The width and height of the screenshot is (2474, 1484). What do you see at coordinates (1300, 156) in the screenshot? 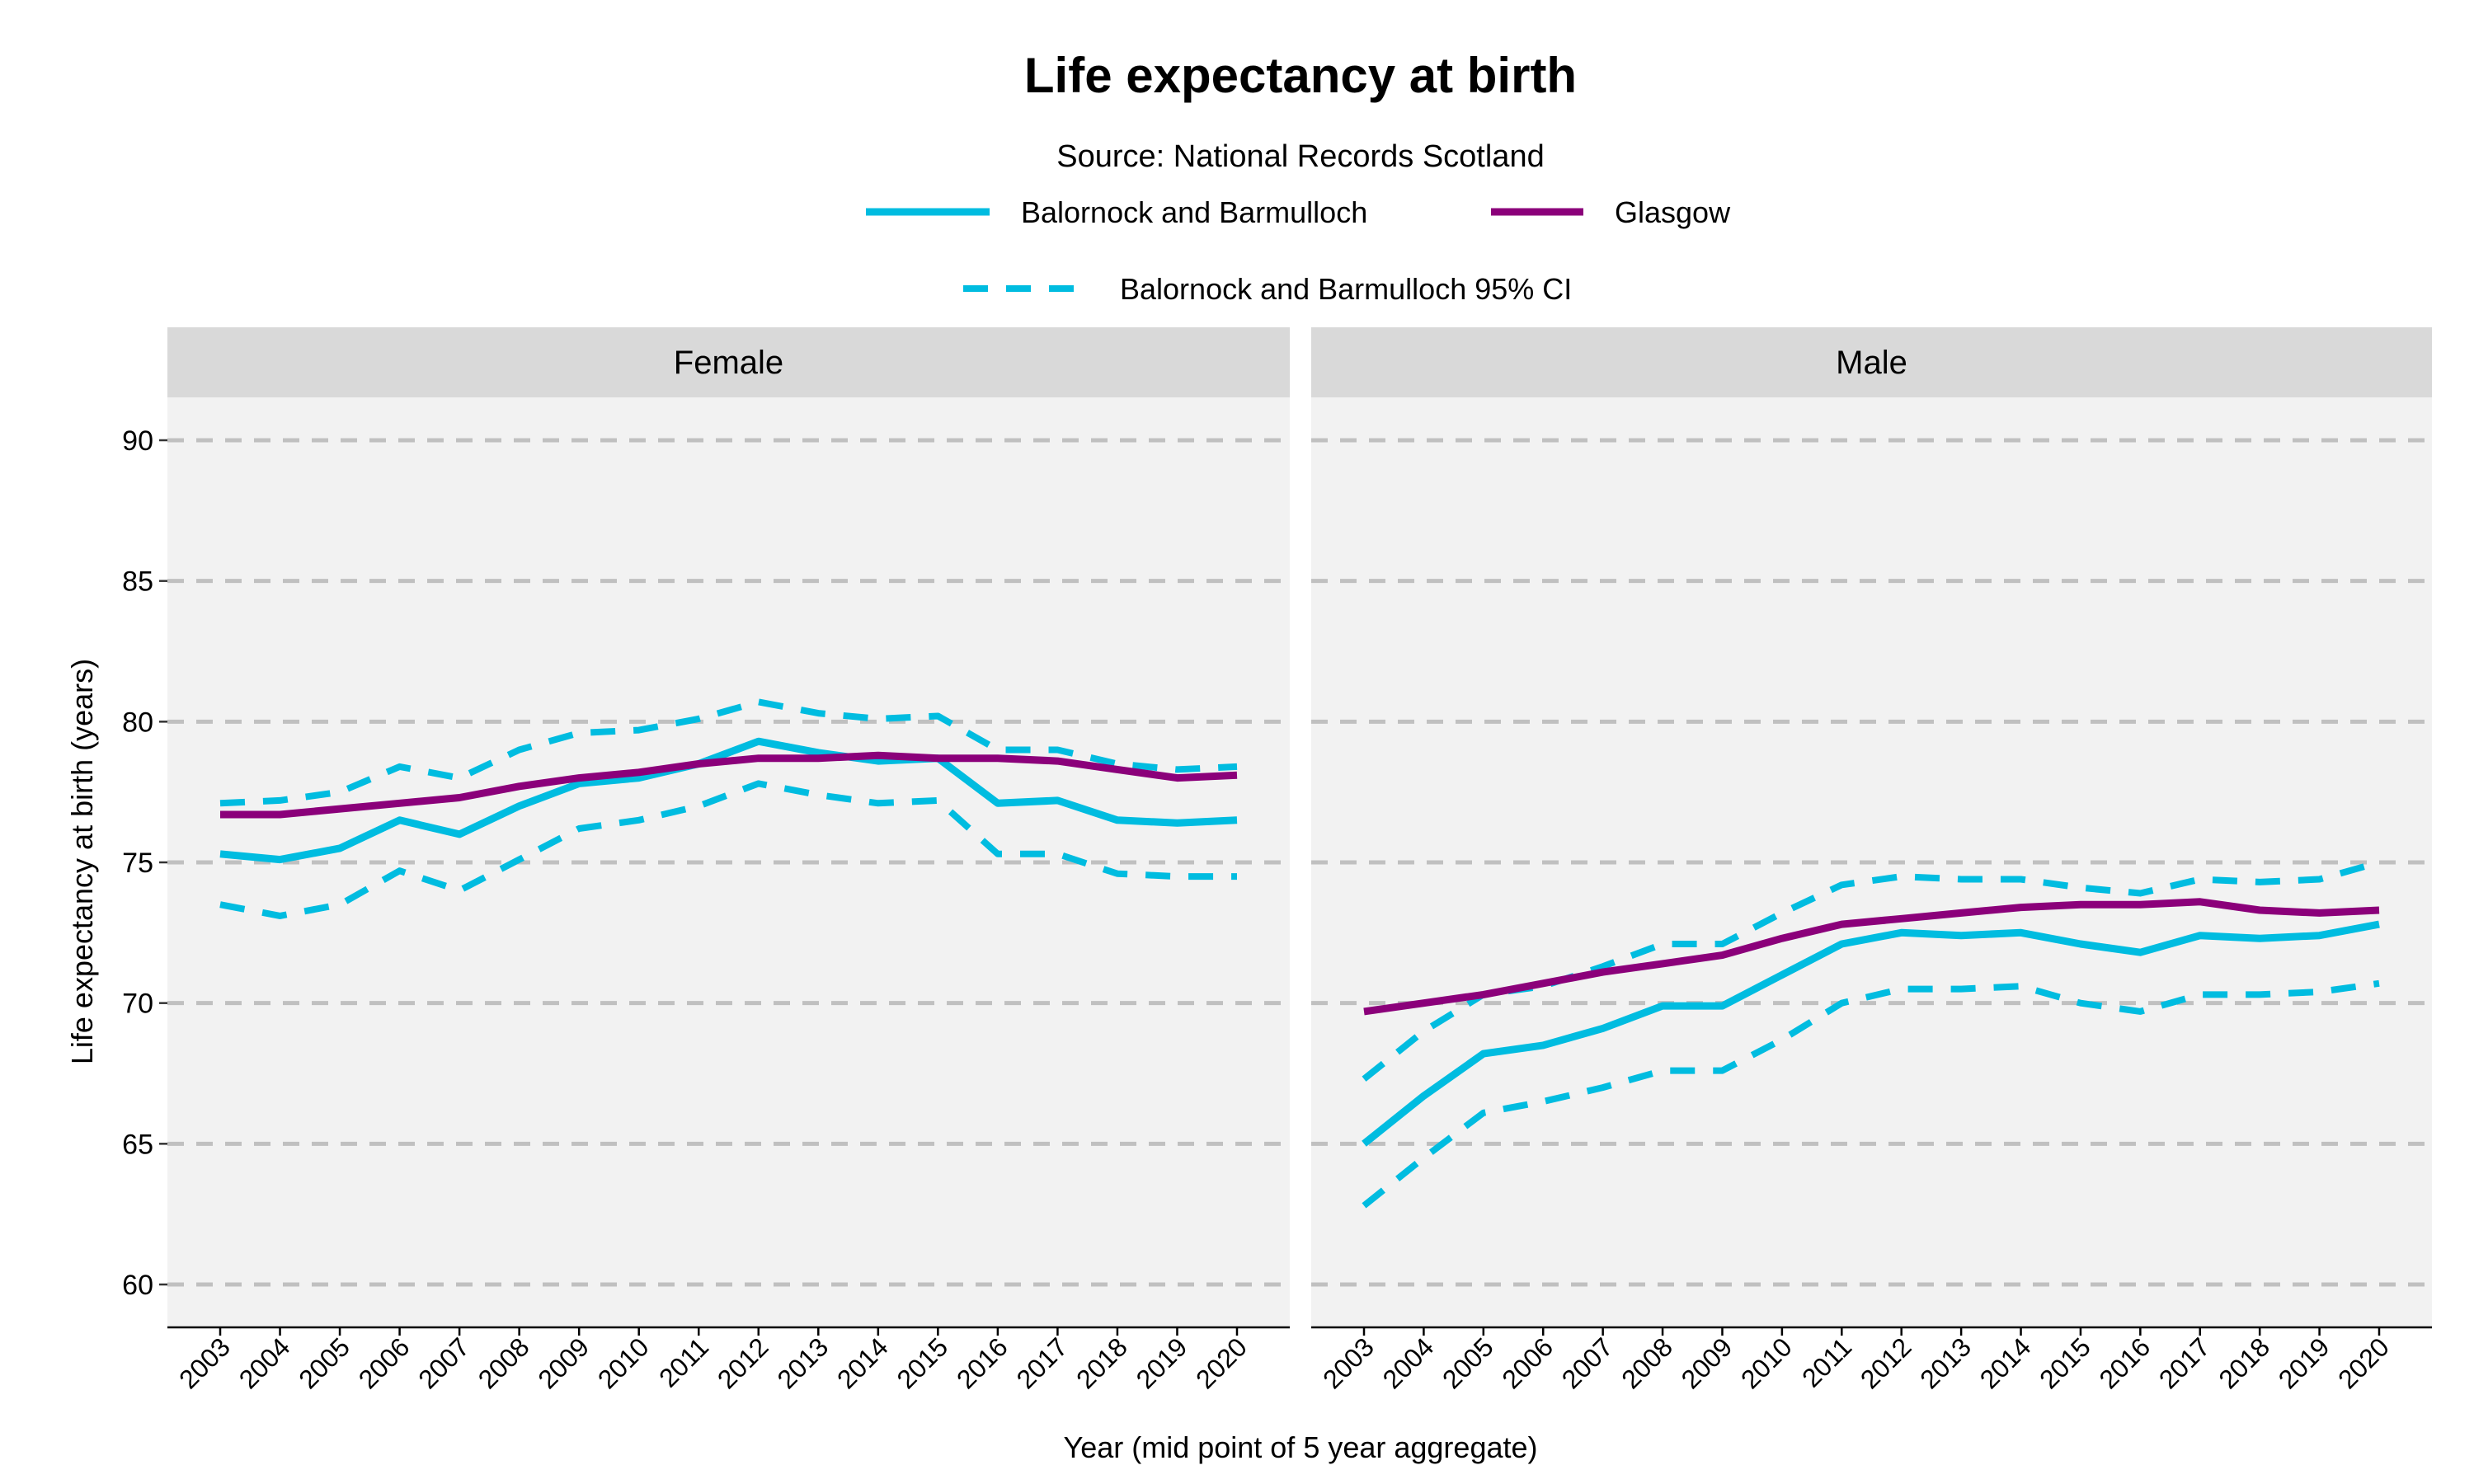
I see `chart-subtitle: Source: National Records Scotland` at bounding box center [1300, 156].